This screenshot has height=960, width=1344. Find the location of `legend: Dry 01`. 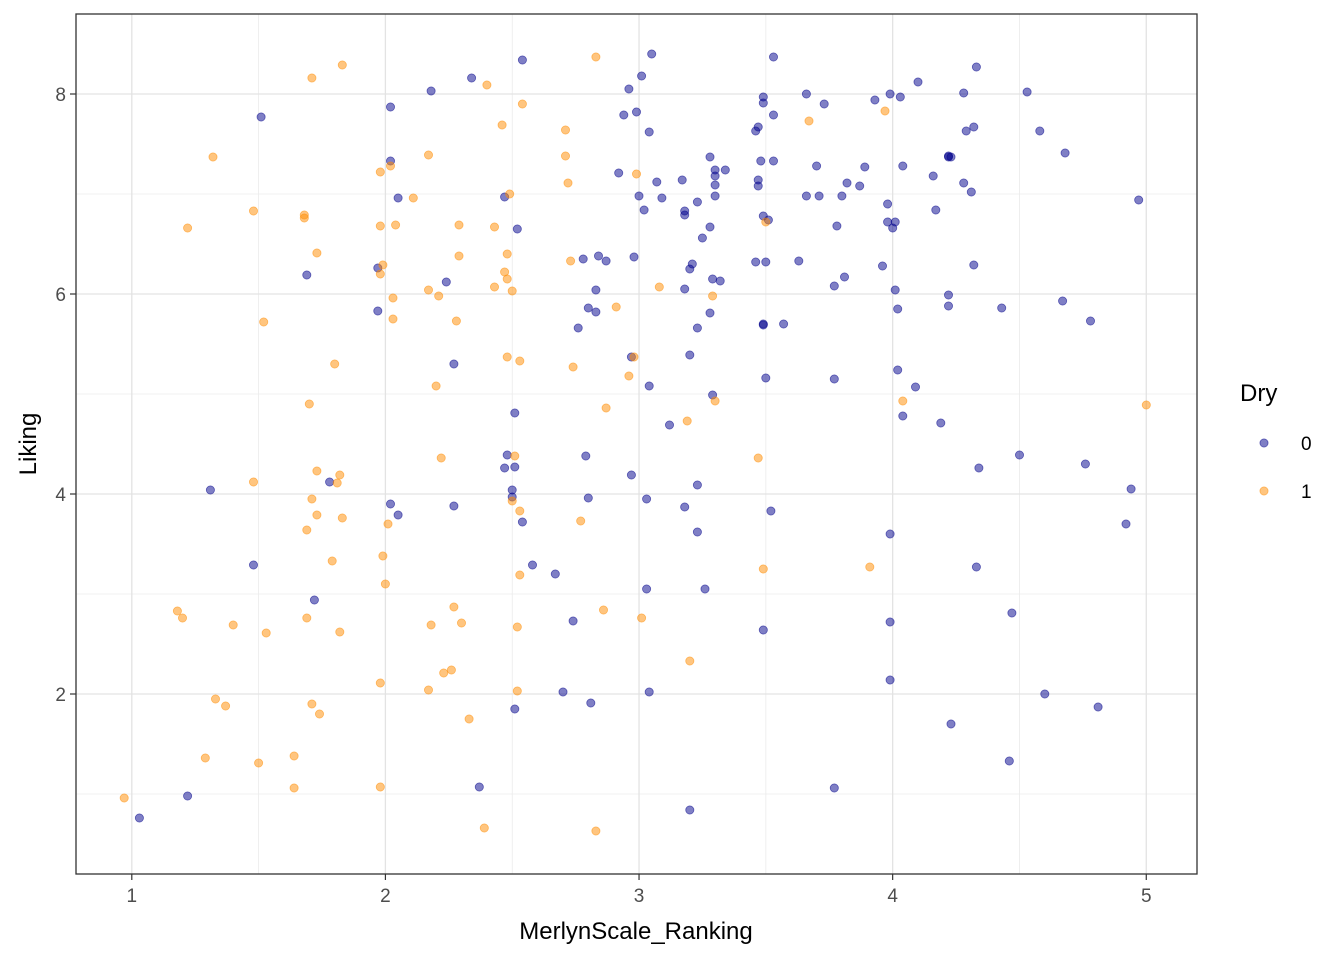

legend: Dry 01 is located at coordinates (1276, 441).